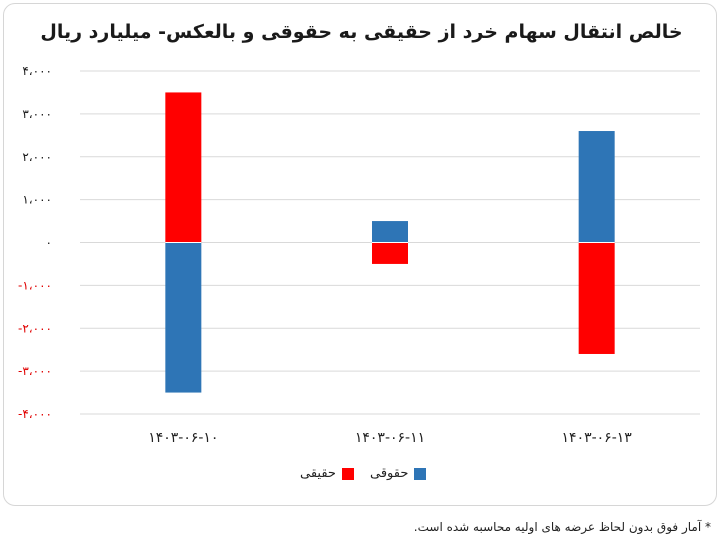 The image size is (723, 544). I want to click on legend-item-haghighi: حقیقی, so click(327, 473).